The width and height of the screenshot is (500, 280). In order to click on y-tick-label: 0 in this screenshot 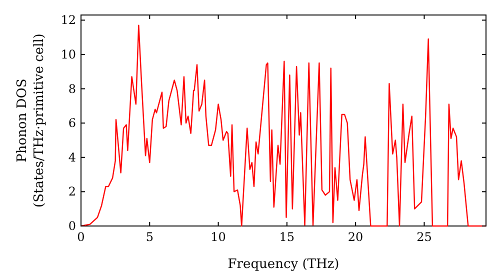, I will do `click(72, 226)`.